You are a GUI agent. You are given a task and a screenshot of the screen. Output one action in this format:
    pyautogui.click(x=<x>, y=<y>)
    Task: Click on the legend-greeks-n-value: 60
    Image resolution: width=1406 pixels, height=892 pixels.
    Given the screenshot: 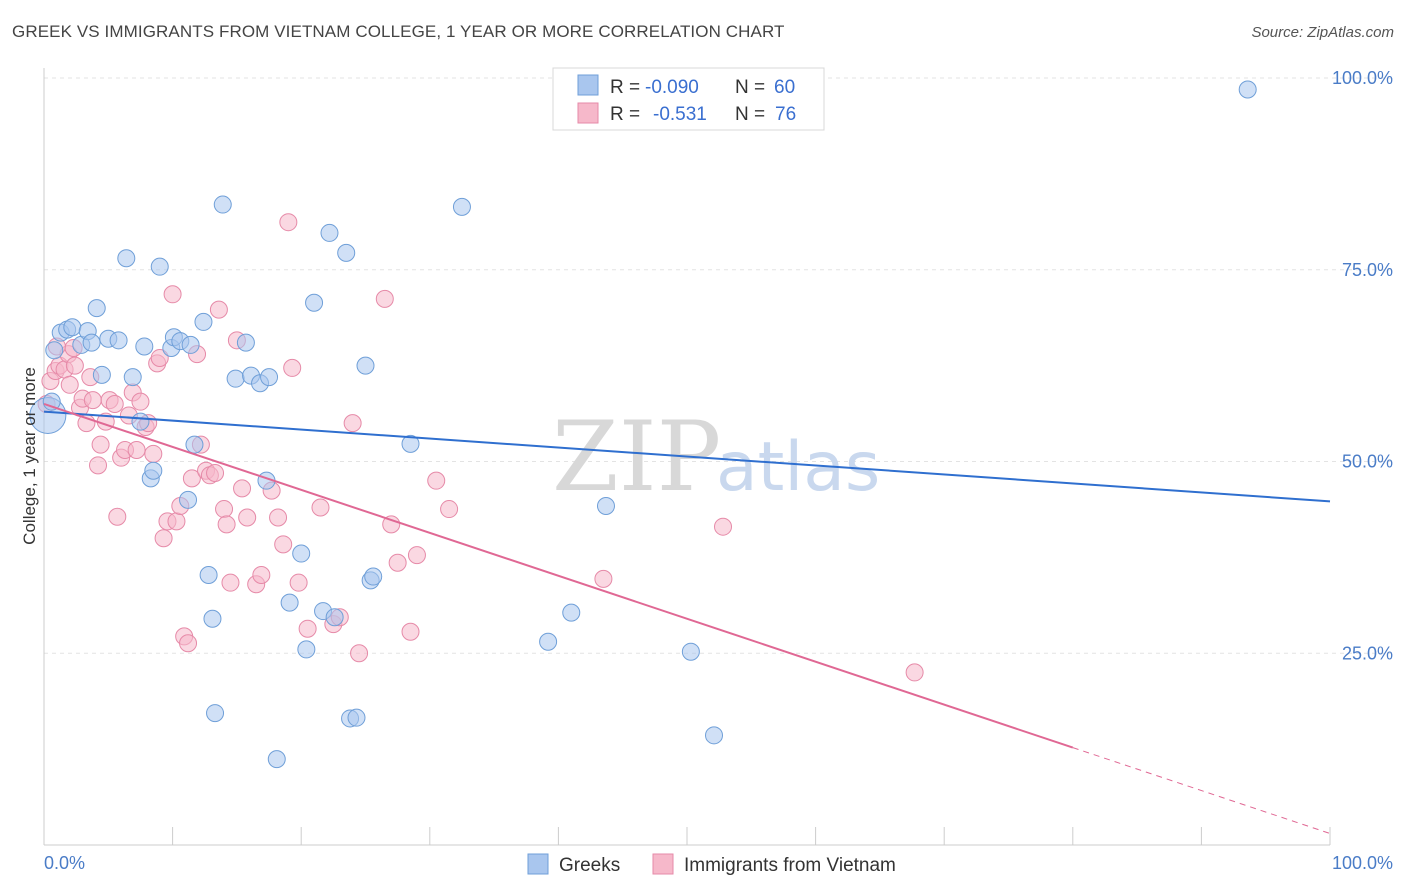 What is the action you would take?
    pyautogui.click(x=784, y=87)
    